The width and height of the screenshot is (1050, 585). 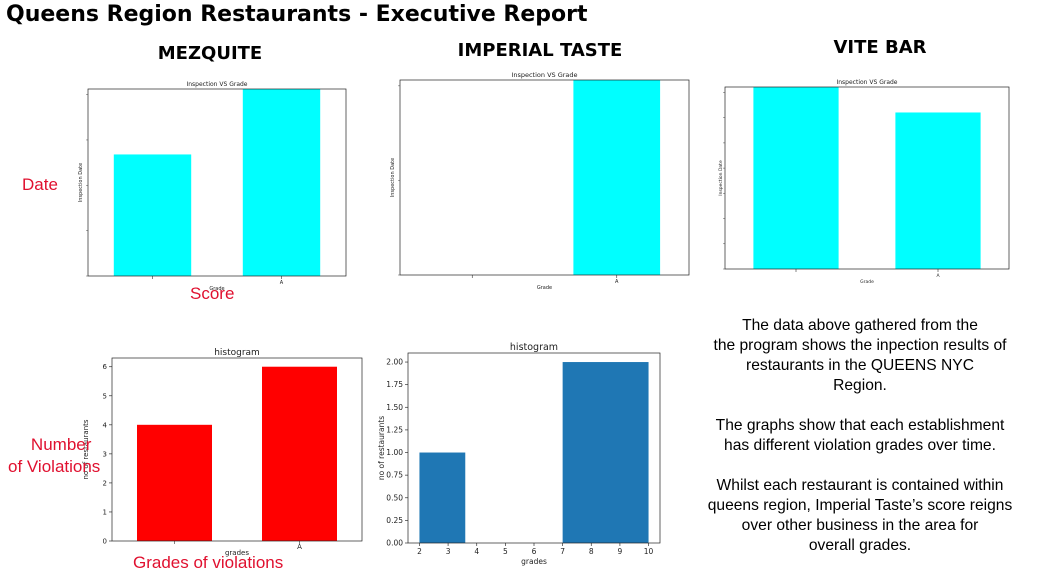 I want to click on x-tick-label: 2, so click(x=419, y=551).